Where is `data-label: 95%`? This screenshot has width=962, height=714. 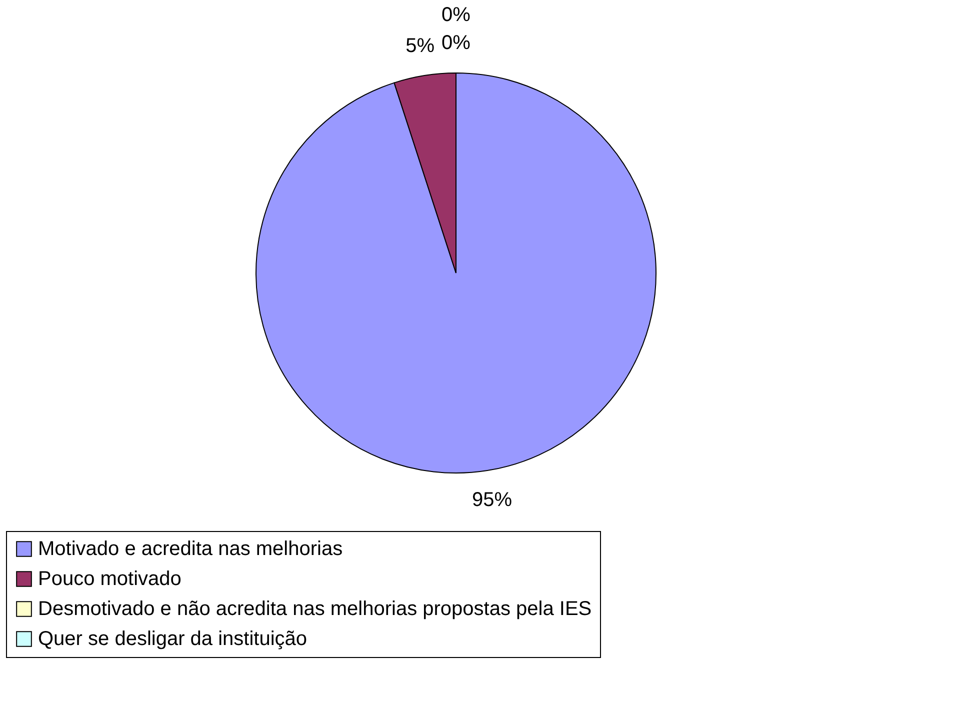
data-label: 95% is located at coordinates (492, 500).